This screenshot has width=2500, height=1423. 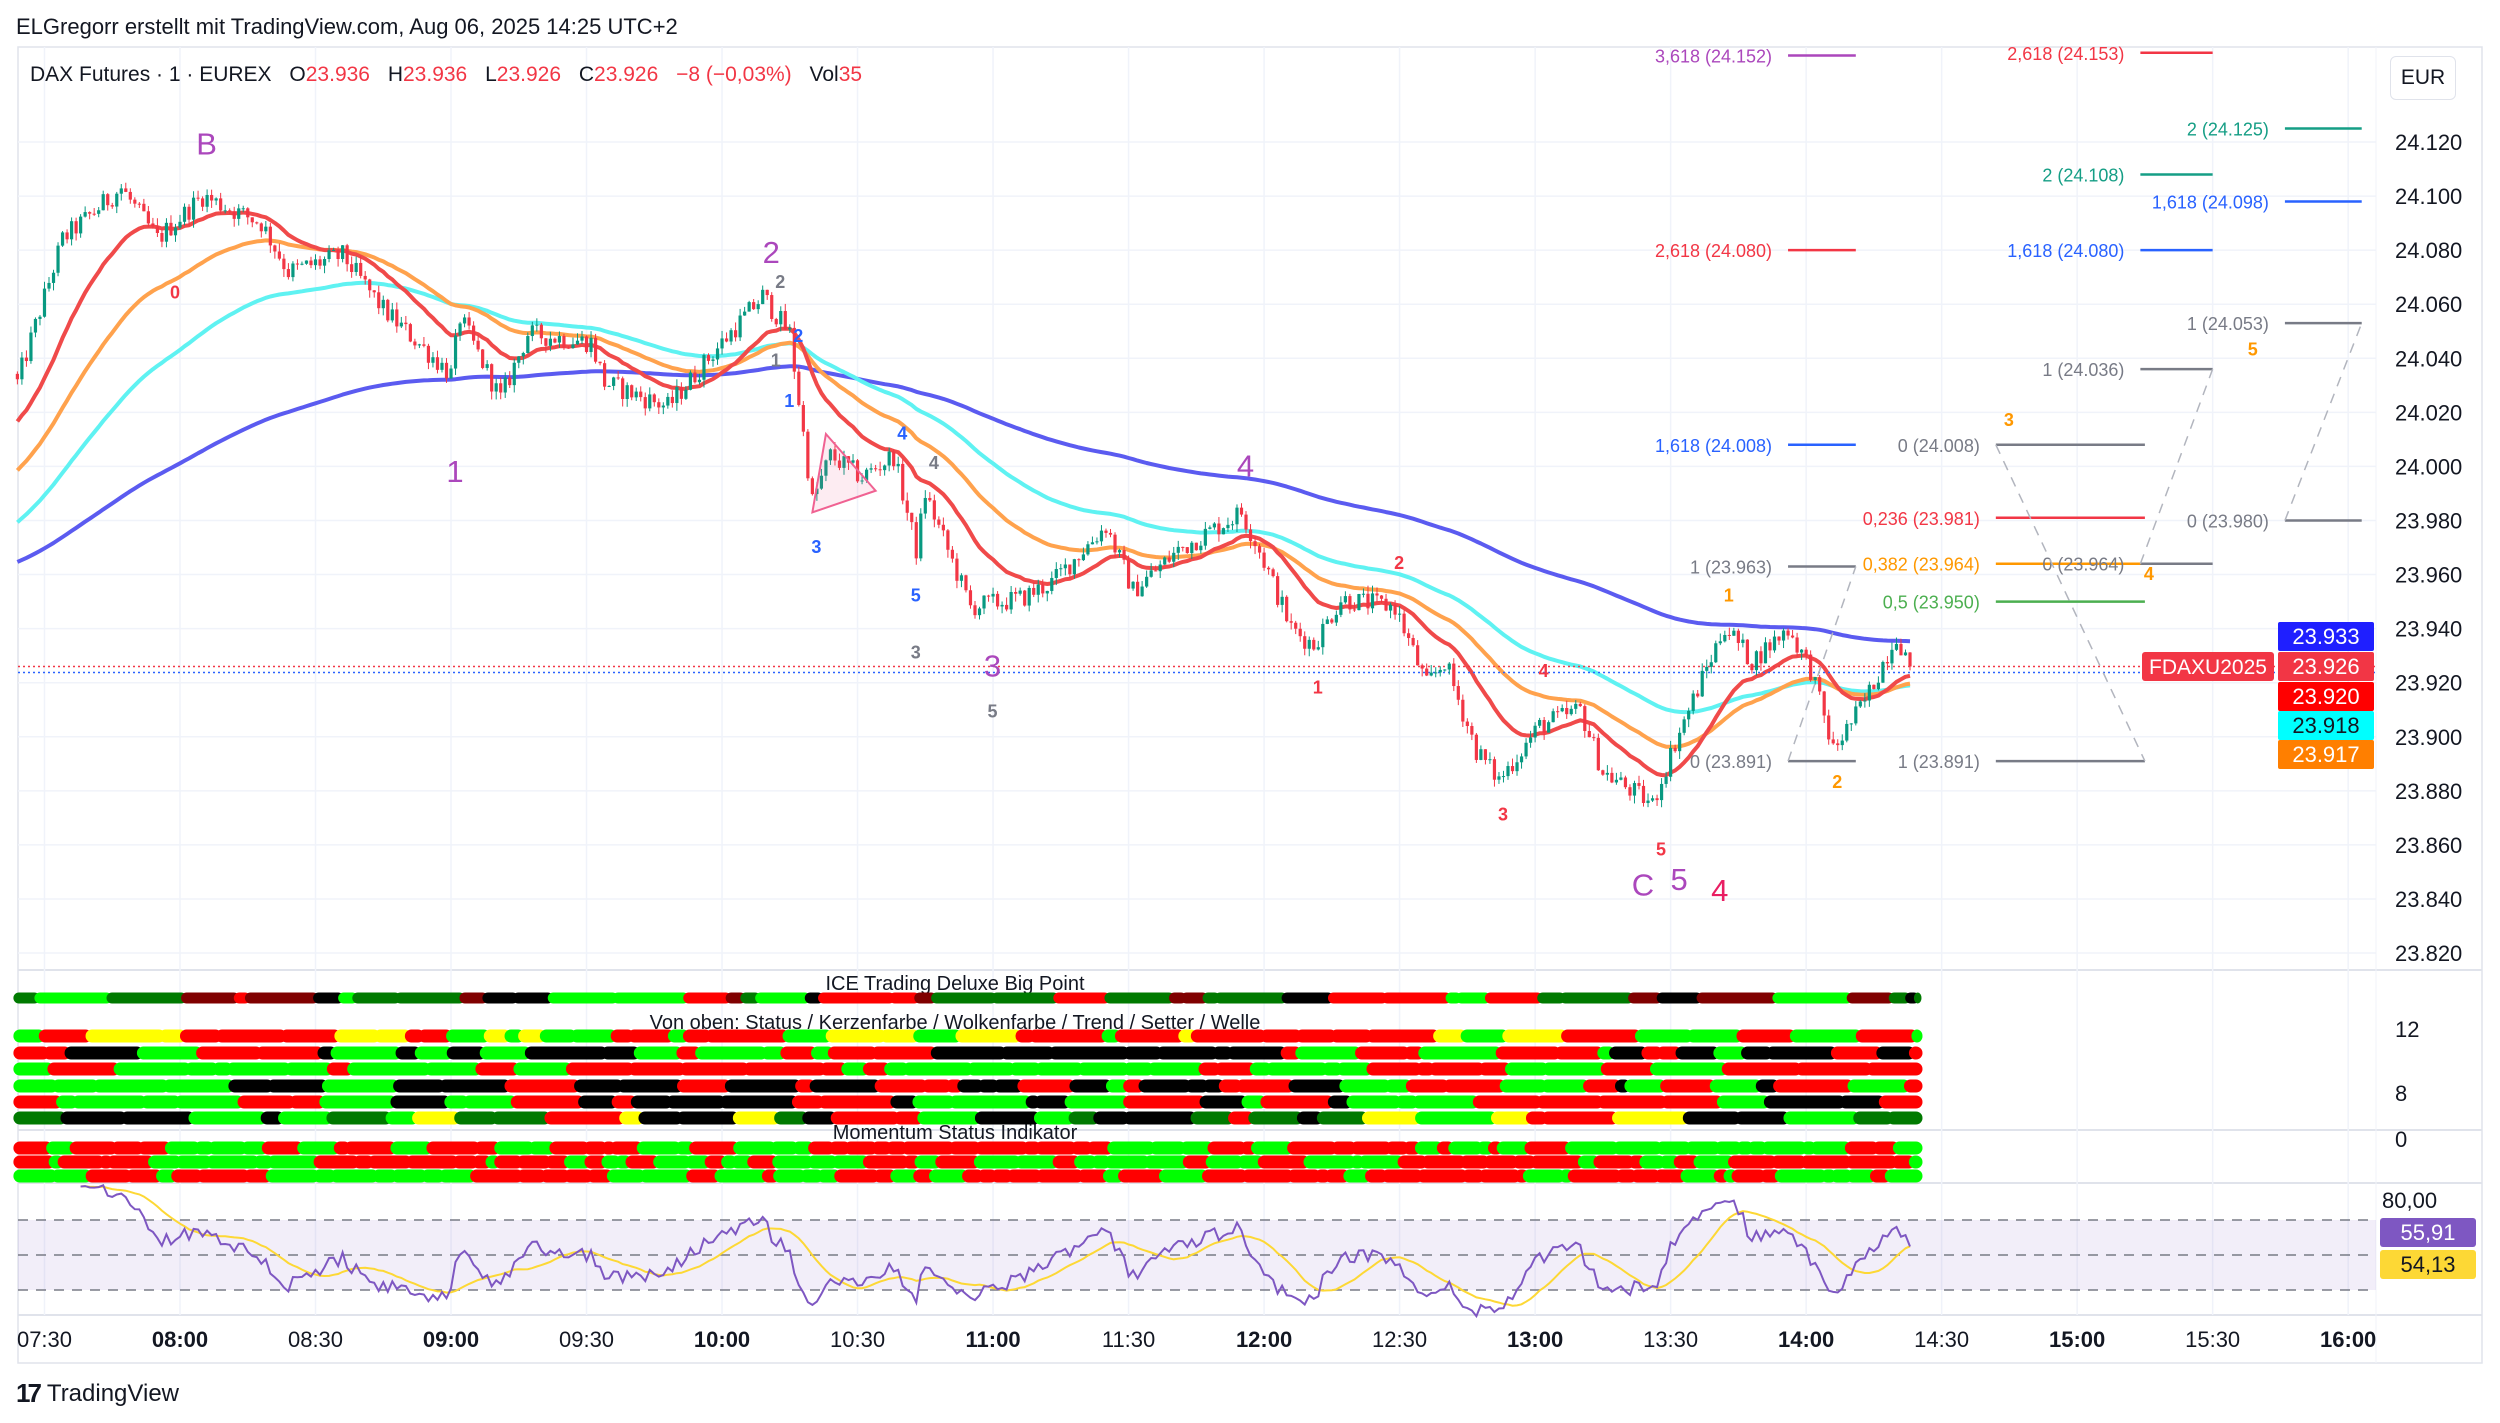 I want to click on moving-average-line, so click(x=963, y=504).